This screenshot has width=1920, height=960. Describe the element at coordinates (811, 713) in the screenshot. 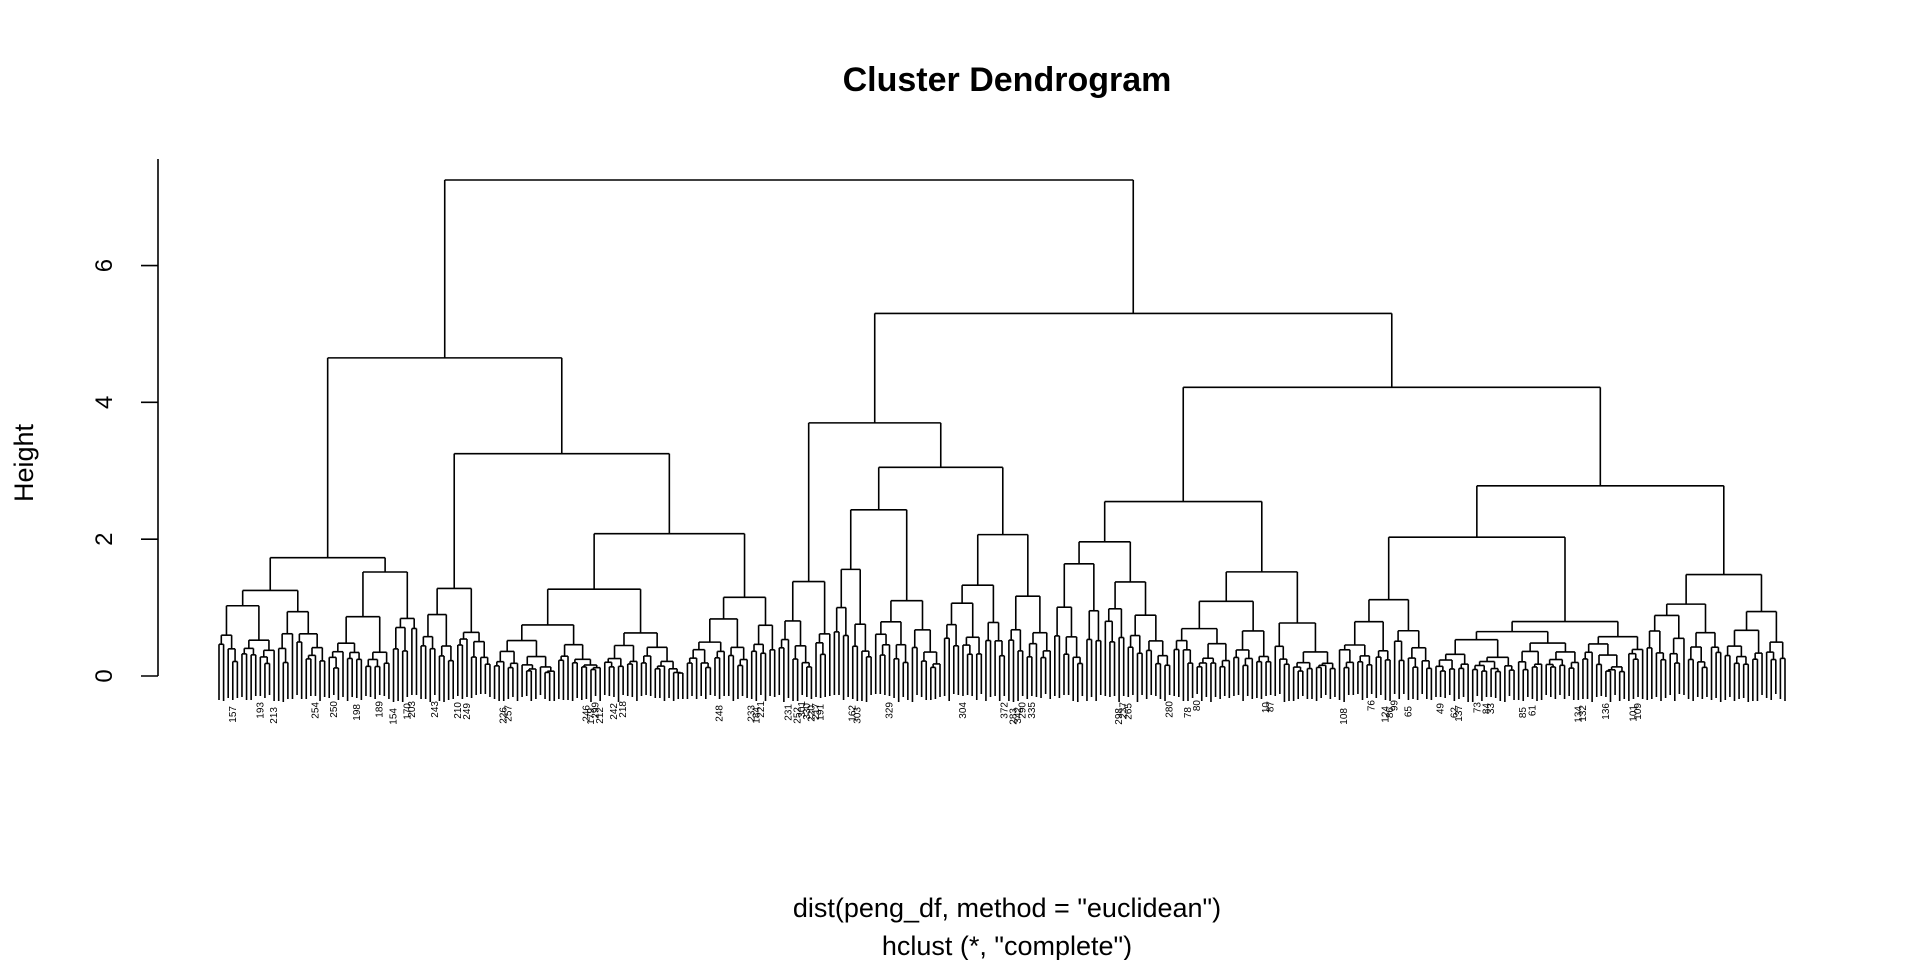

I see `leaf-label: 220` at that location.